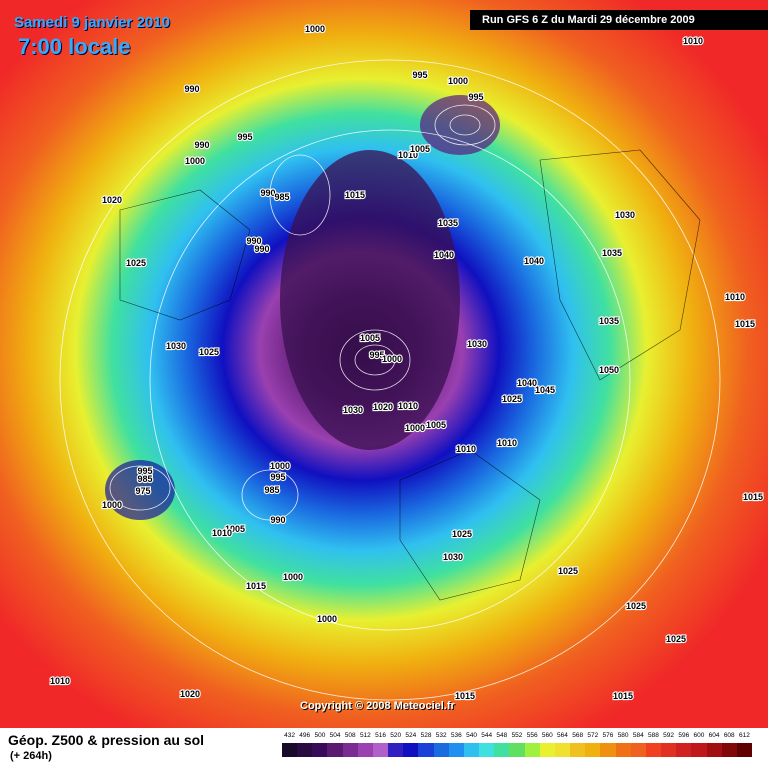 This screenshot has height=768, width=768. What do you see at coordinates (74, 46) in the screenshot?
I see `forecast-time: 7:00 locale` at bounding box center [74, 46].